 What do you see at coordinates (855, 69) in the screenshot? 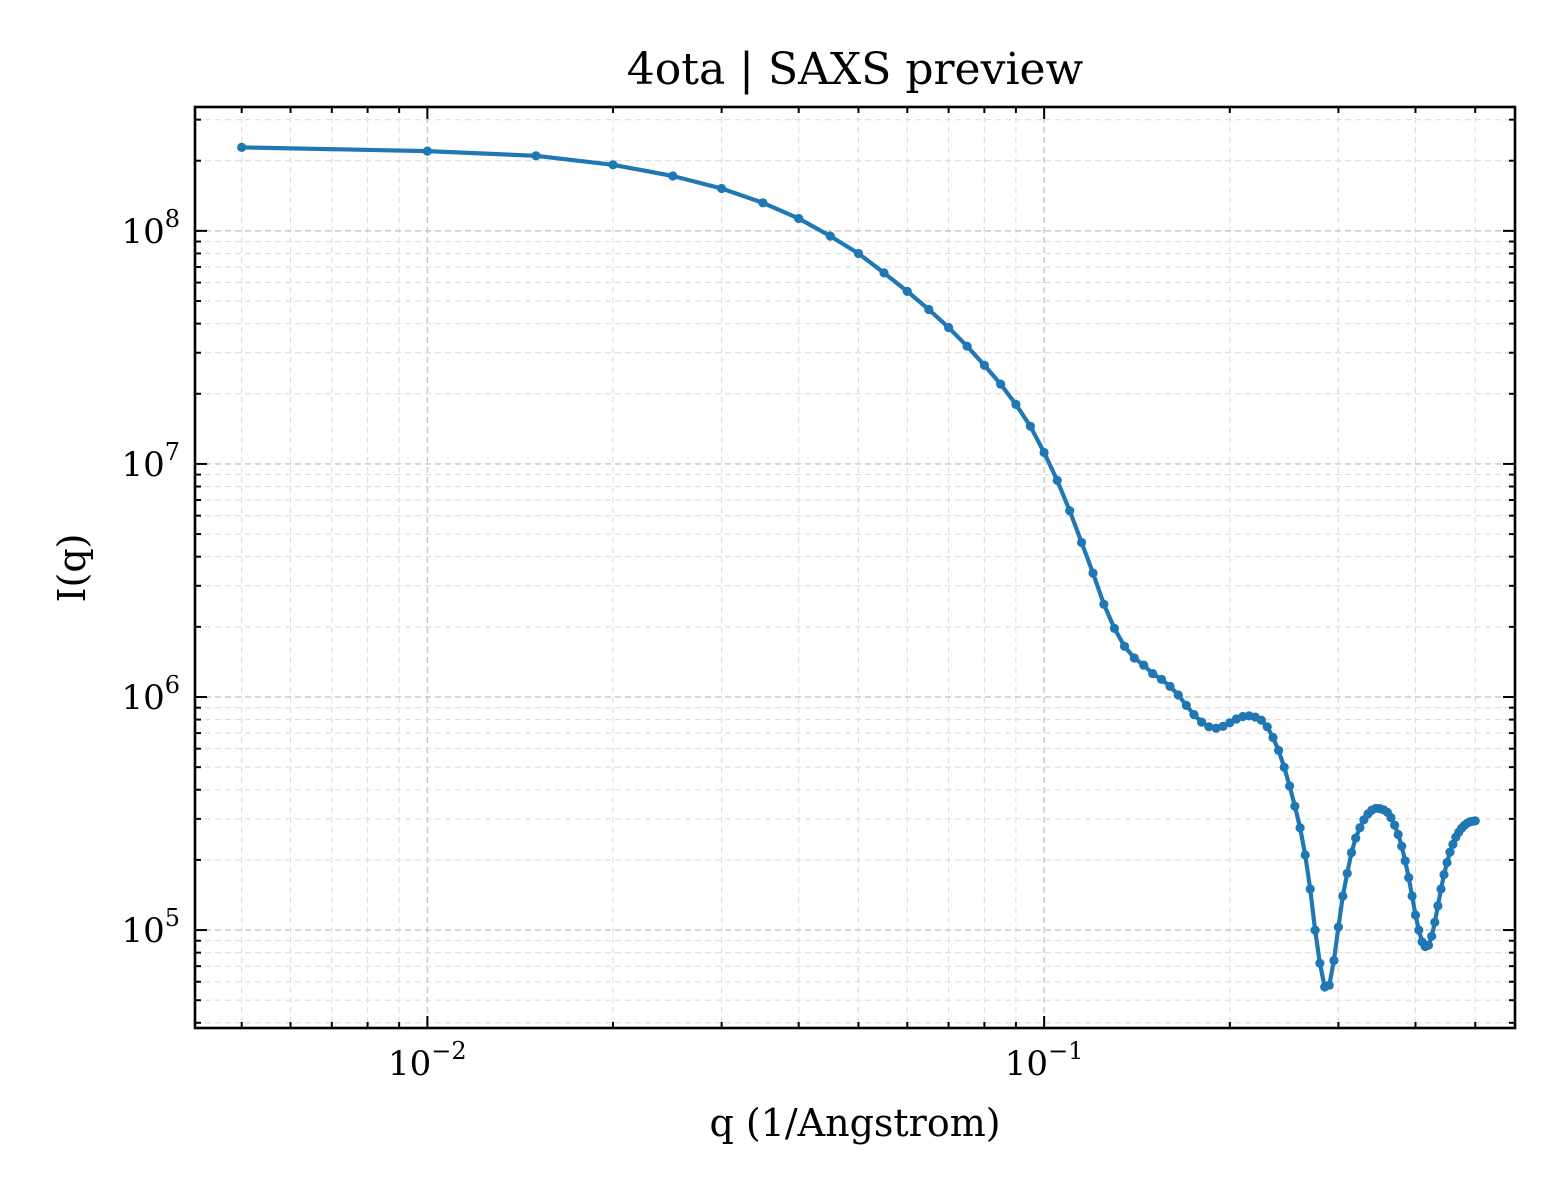
I see `chart-title: 4ota | SAXS preview` at bounding box center [855, 69].